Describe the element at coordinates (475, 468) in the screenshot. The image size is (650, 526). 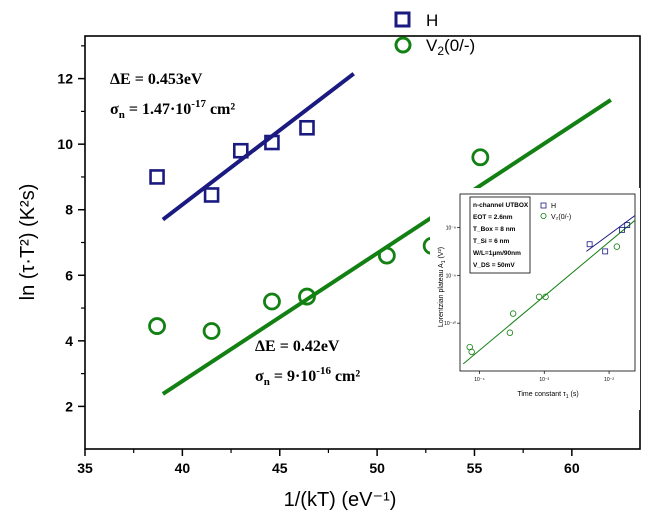
I see `x-tick-label: 55` at that location.